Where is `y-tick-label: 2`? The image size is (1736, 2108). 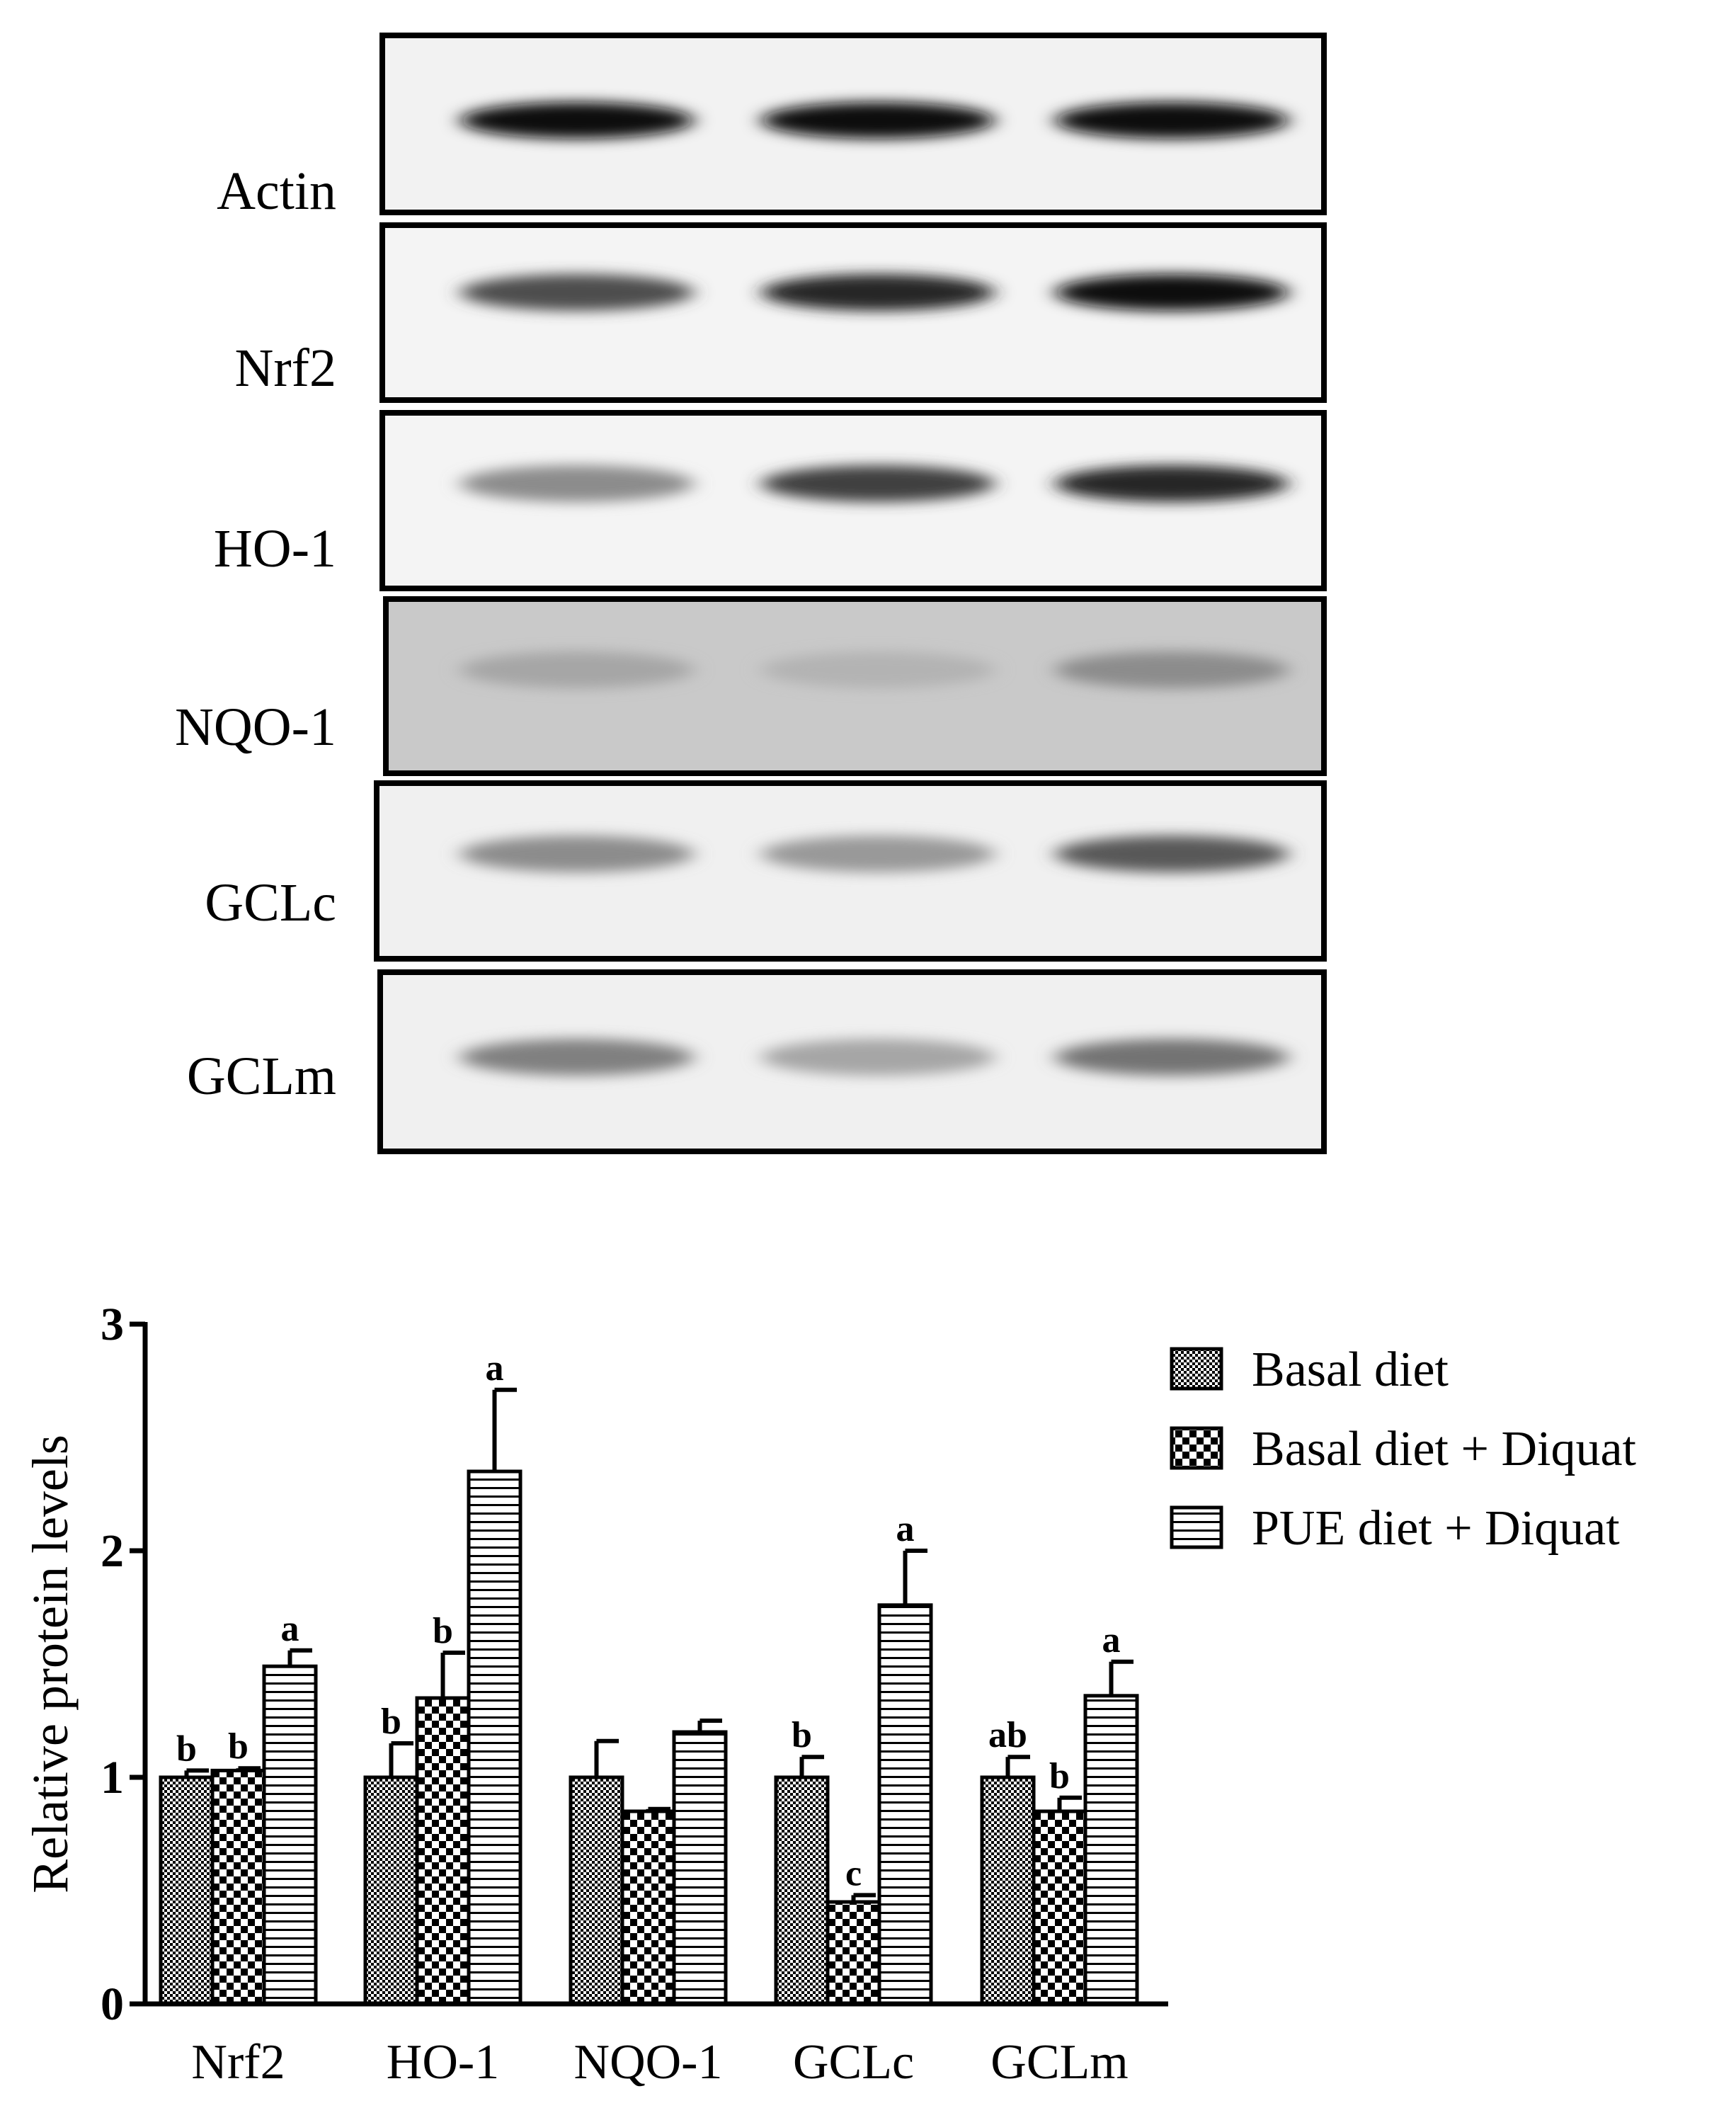
y-tick-label: 2 is located at coordinates (113, 1551).